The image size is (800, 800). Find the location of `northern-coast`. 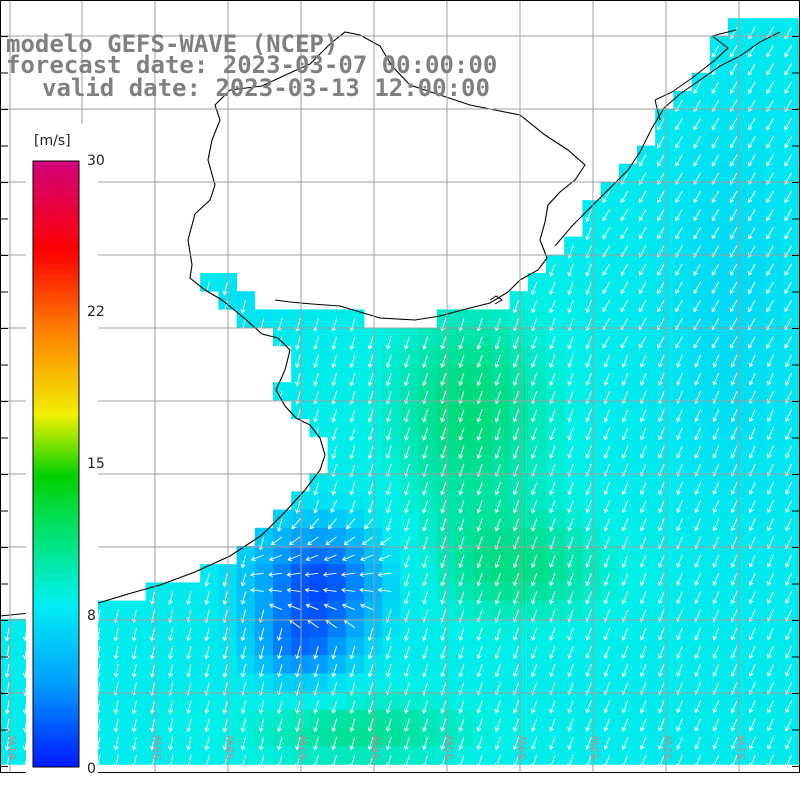

northern-coast is located at coordinates (695, 75).